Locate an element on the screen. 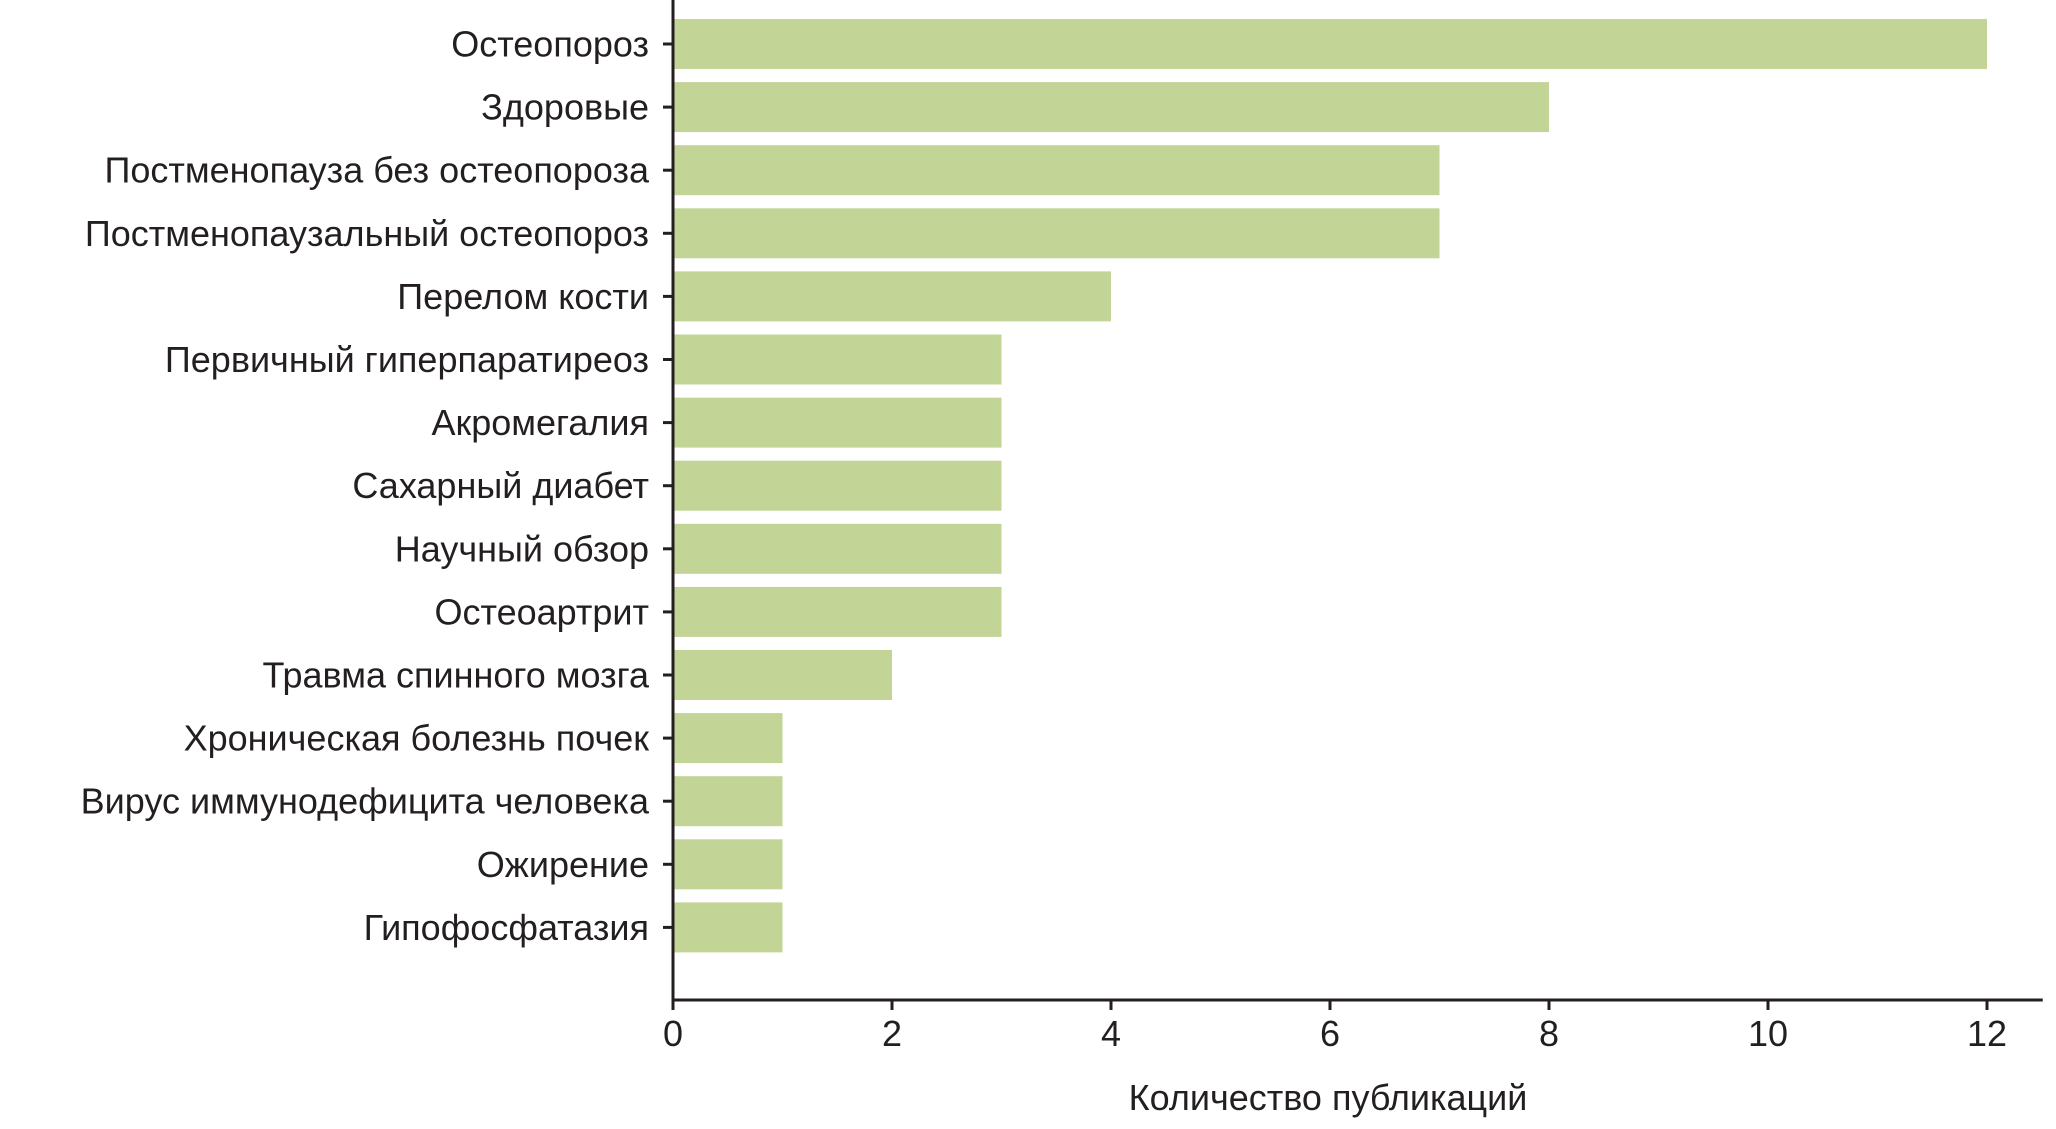 The width and height of the screenshot is (2056, 1129). category-label: Акромегалия is located at coordinates (540, 422).